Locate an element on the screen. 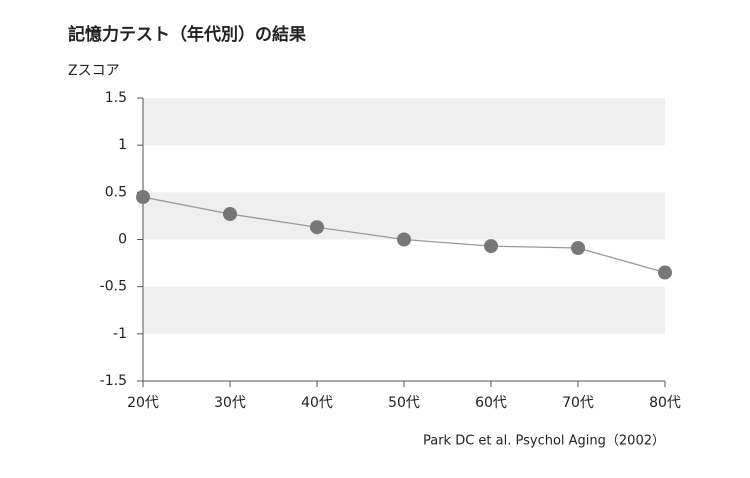  y-tick-label: -1 is located at coordinates (120, 334).